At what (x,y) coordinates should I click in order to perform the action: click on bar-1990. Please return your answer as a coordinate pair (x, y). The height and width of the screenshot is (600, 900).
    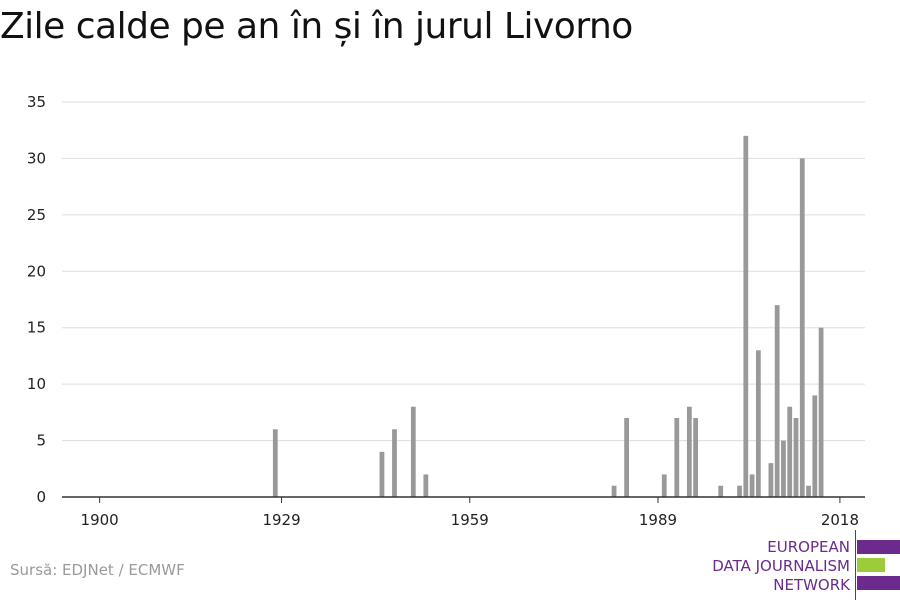
    Looking at the image, I should click on (664, 485).